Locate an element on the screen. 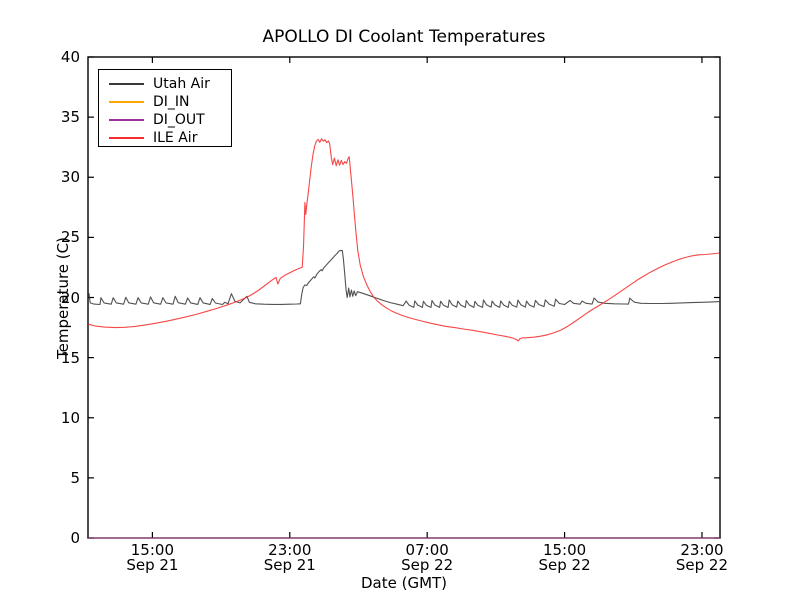 Image resolution: width=800 pixels, height=600 pixels. x-tick-label: 23:00 Sep 21 is located at coordinates (290, 558).